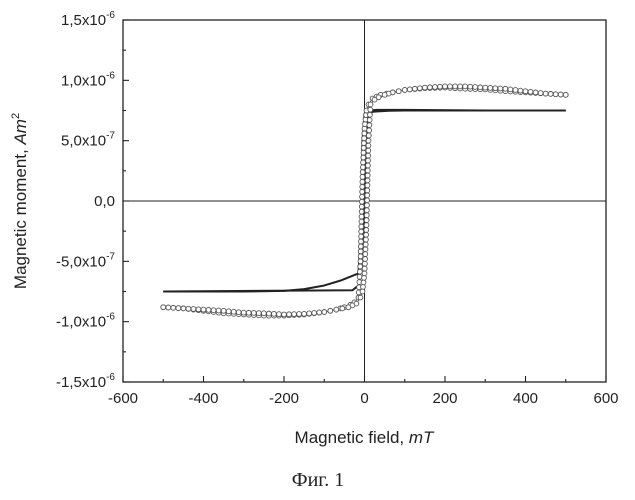  I want to click on x-tick-label: -400, so click(203, 398).